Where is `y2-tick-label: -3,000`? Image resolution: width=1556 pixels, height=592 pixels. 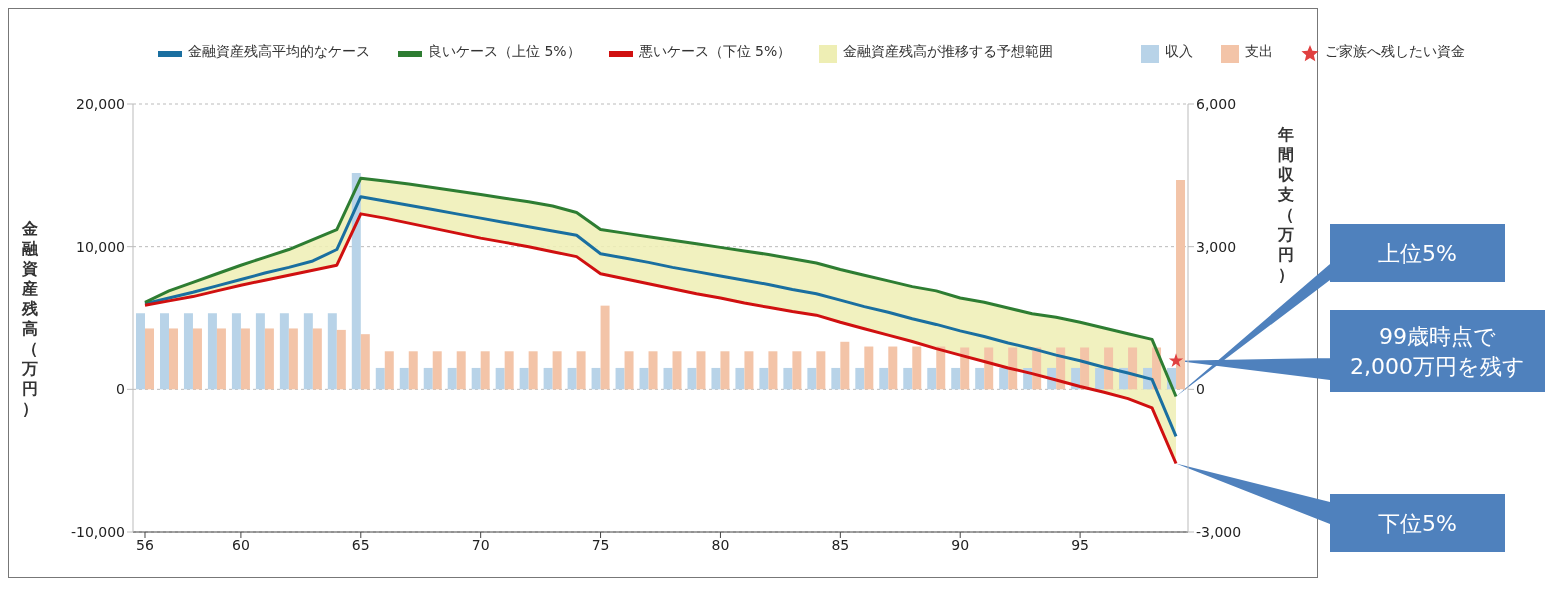
y2-tick-label: -3,000 is located at coordinates (1219, 531).